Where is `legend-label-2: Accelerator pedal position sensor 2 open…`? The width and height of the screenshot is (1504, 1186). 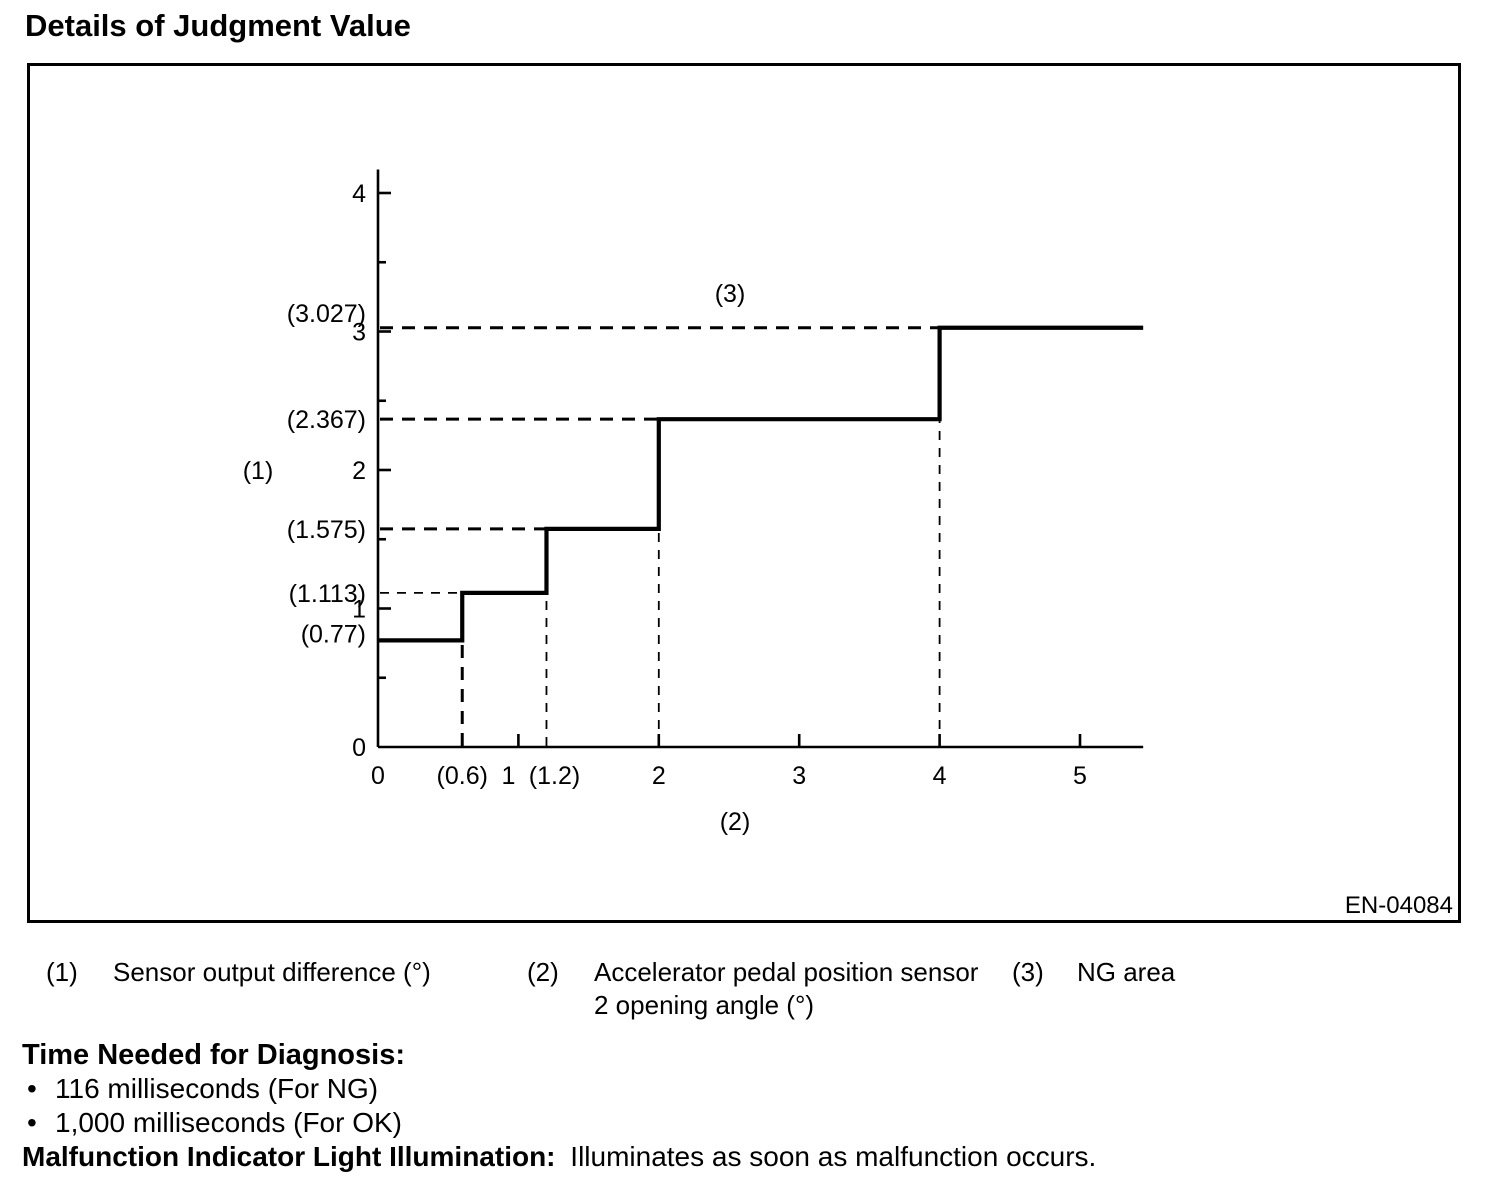 legend-label-2: Accelerator pedal position sensor 2 open… is located at coordinates (804, 989).